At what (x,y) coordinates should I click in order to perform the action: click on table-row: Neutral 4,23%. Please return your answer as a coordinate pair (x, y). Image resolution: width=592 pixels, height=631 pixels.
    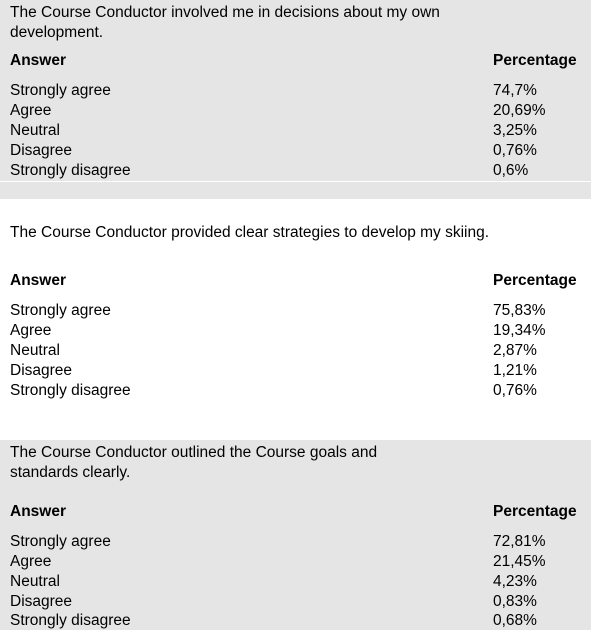
    Looking at the image, I should click on (295, 582).